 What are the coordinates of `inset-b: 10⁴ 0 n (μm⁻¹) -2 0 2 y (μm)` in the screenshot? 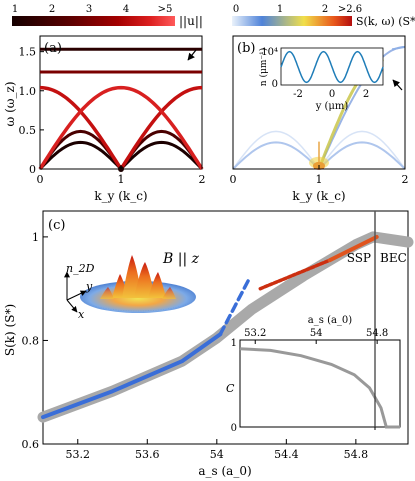 It's located at (321, 79).